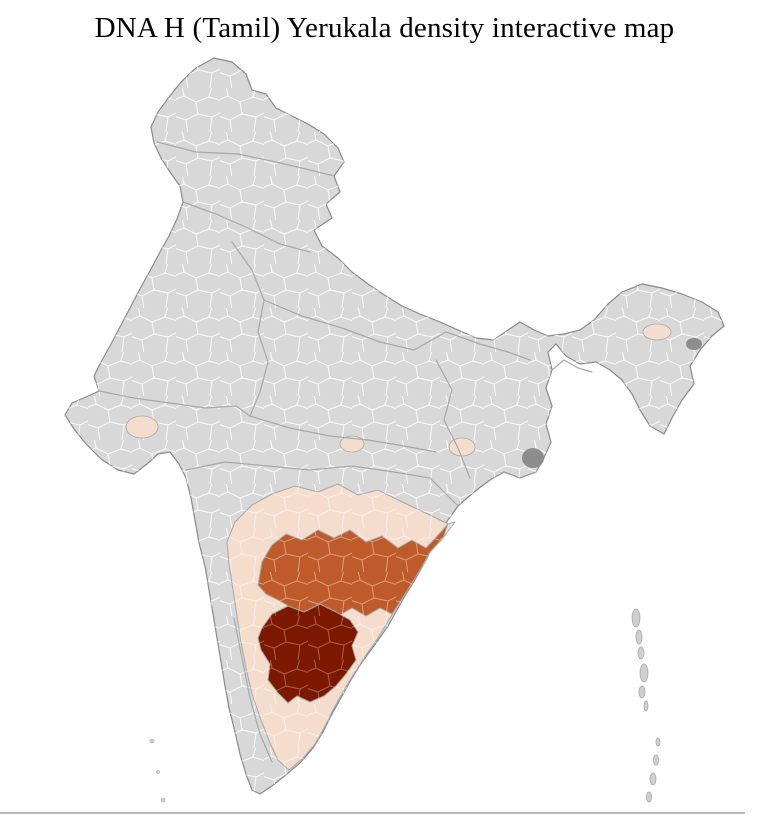 The width and height of the screenshot is (769, 817). What do you see at coordinates (353, 570) in the screenshot?
I see `district-mesh-medium` at bounding box center [353, 570].